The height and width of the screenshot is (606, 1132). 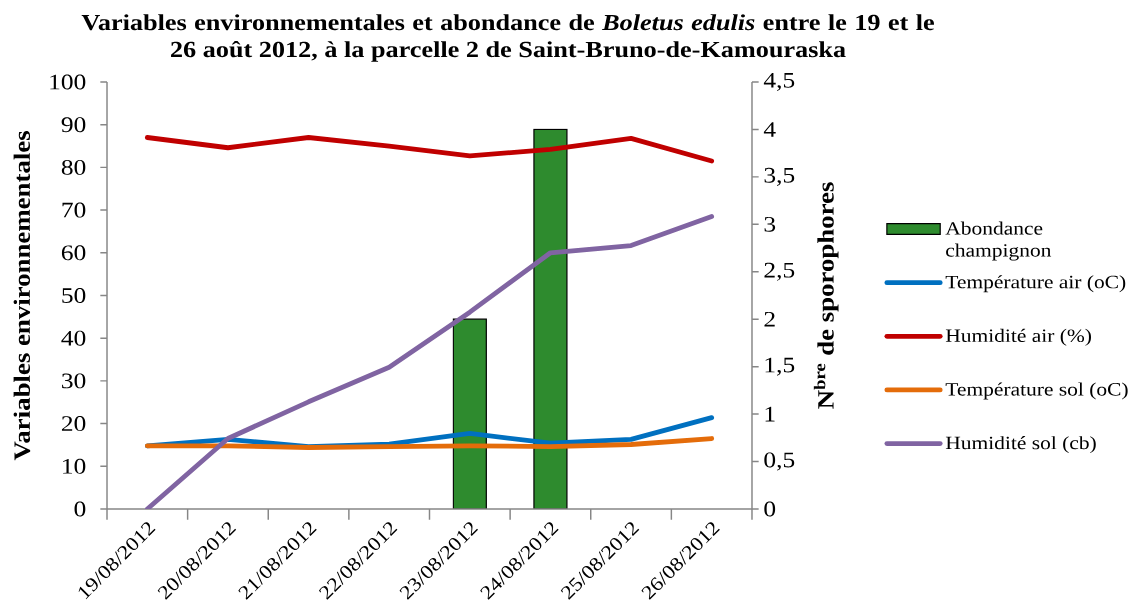 I want to click on y-axis-title: Variables environnementales, so click(x=22, y=296).